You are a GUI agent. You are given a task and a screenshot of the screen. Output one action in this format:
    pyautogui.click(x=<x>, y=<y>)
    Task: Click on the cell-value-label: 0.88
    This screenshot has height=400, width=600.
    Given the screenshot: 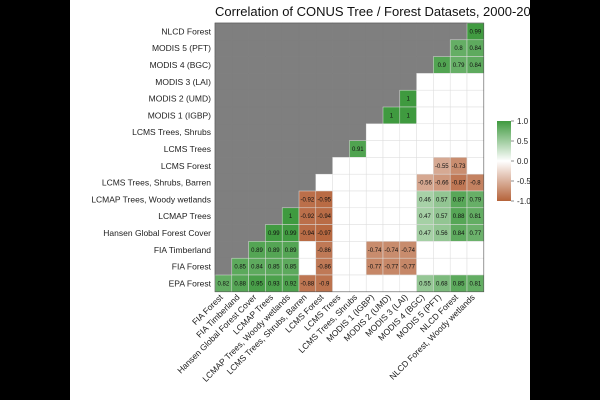 What is the action you would take?
    pyautogui.click(x=240, y=284)
    